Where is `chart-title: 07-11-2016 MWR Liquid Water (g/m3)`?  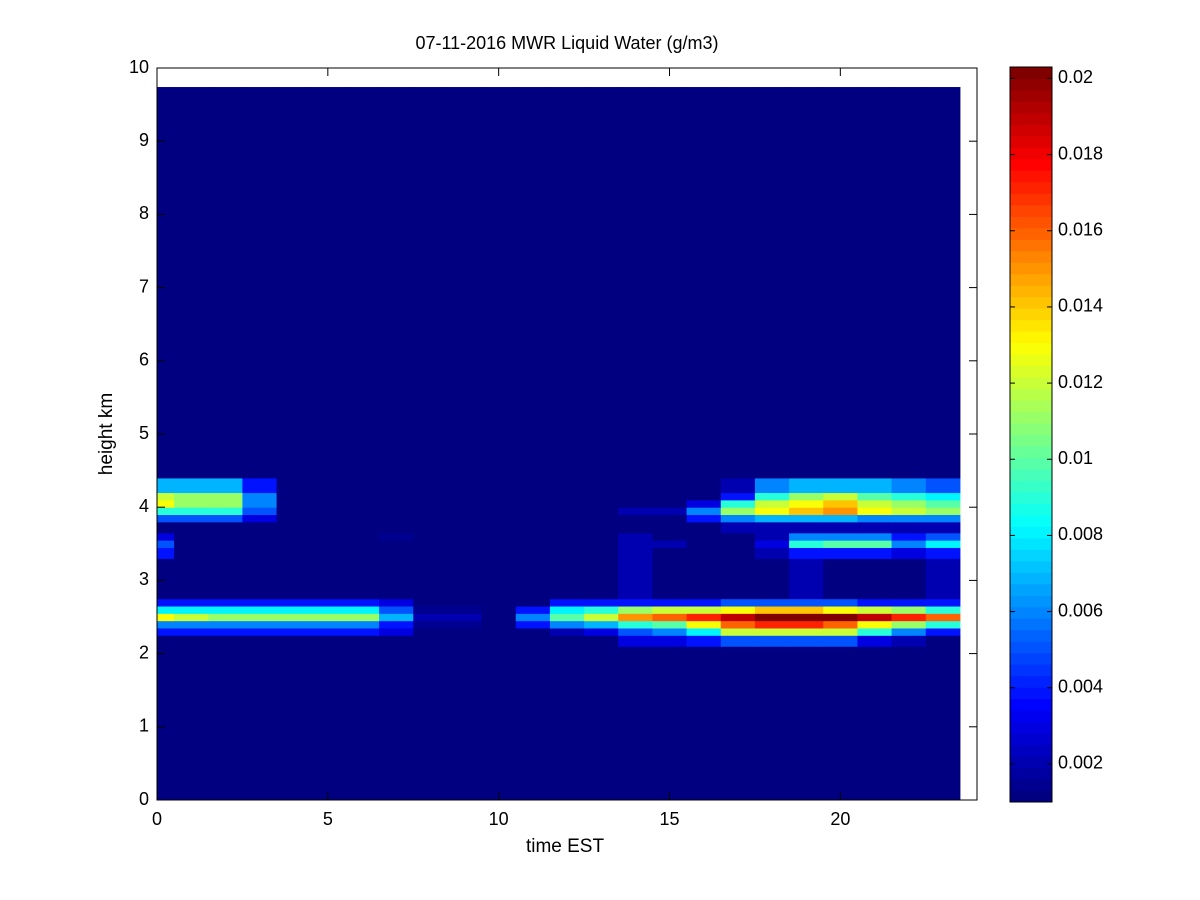
chart-title: 07-11-2016 MWR Liquid Water (g/m3) is located at coordinates (566, 43).